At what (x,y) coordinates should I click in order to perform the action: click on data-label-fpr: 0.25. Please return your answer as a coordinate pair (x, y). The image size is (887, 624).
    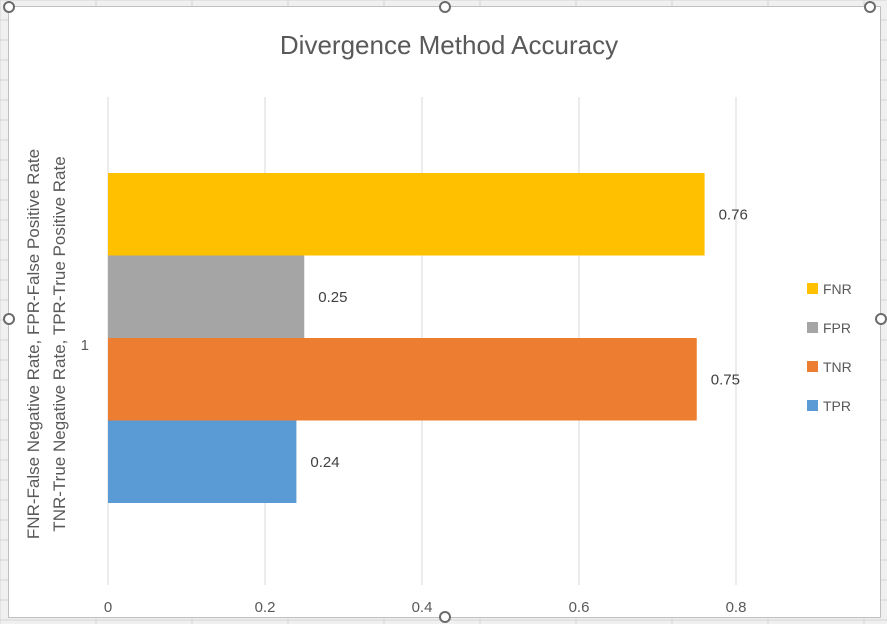
    Looking at the image, I should click on (332, 297).